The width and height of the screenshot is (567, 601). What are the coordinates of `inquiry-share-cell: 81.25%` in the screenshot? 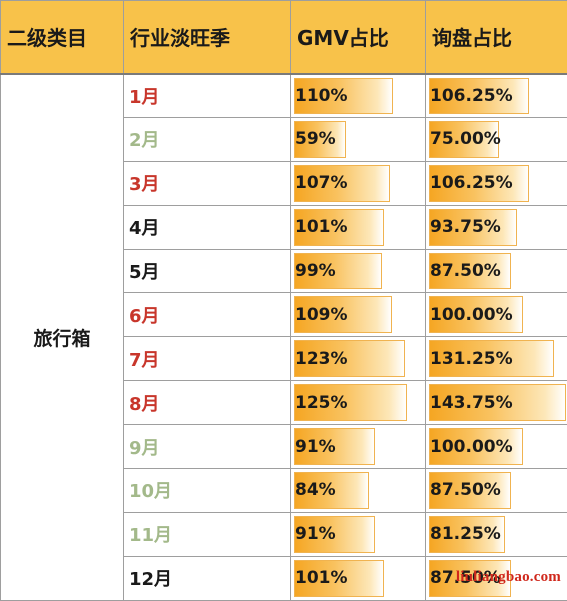 It's located at (496, 534).